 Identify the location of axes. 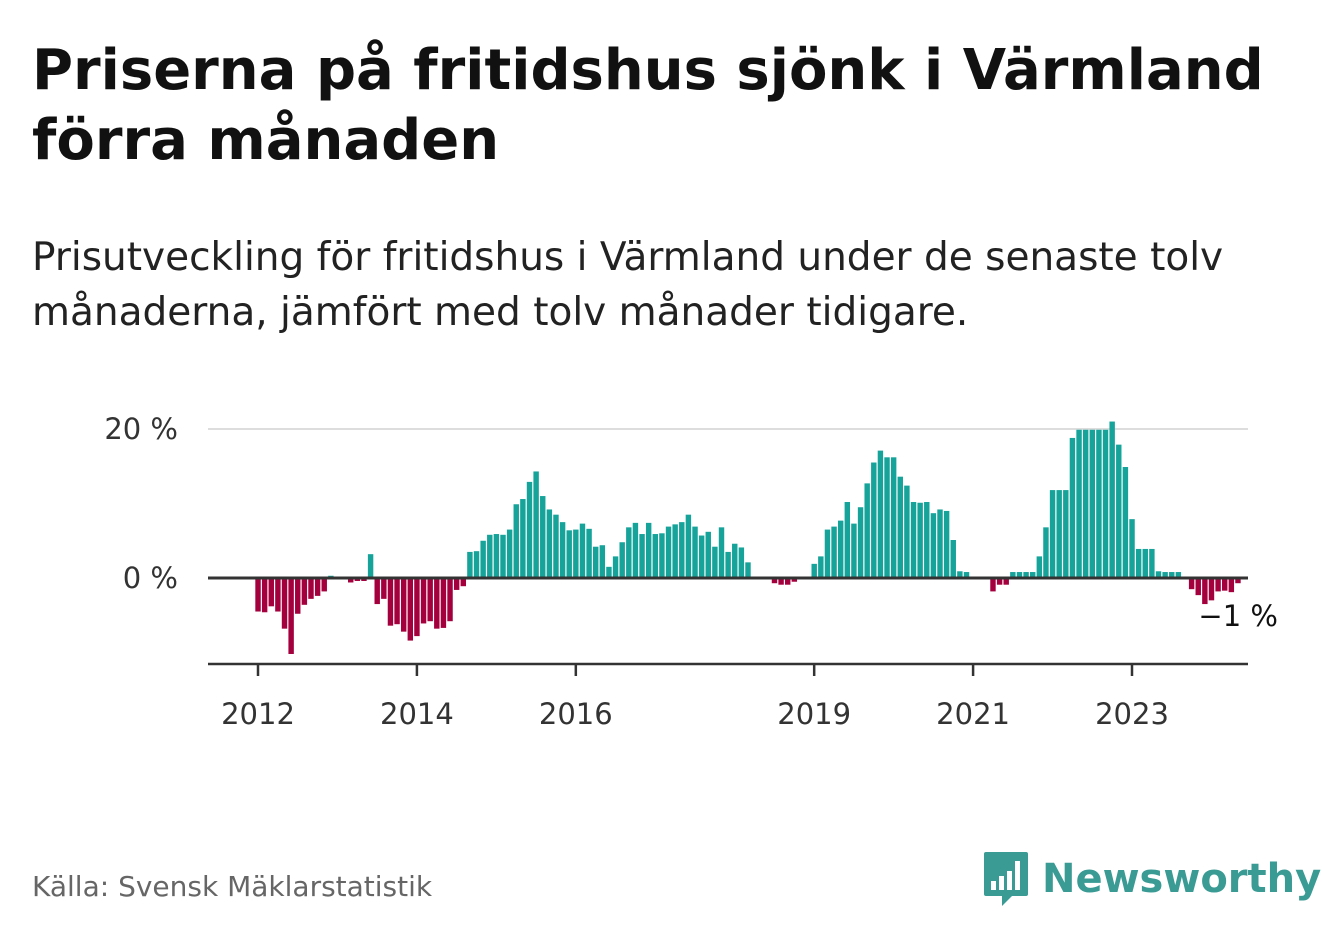
(728, 626).